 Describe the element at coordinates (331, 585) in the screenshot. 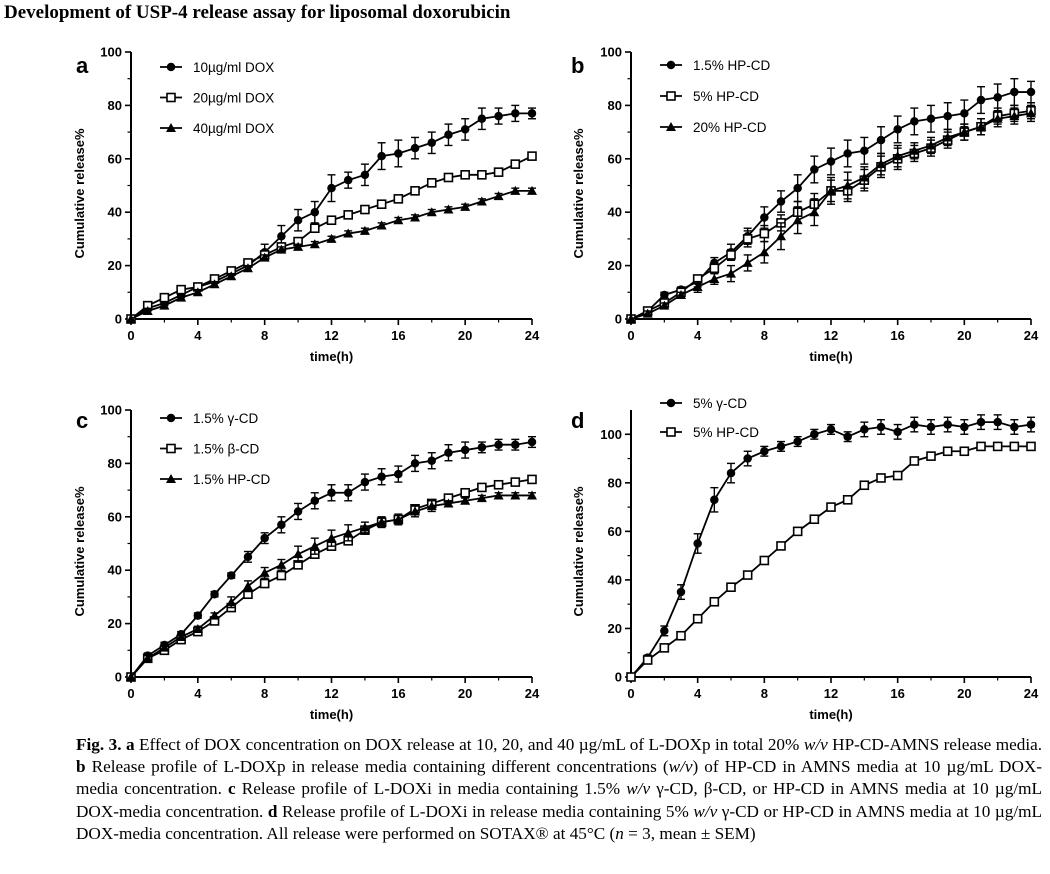

I see `series-triangle` at that location.